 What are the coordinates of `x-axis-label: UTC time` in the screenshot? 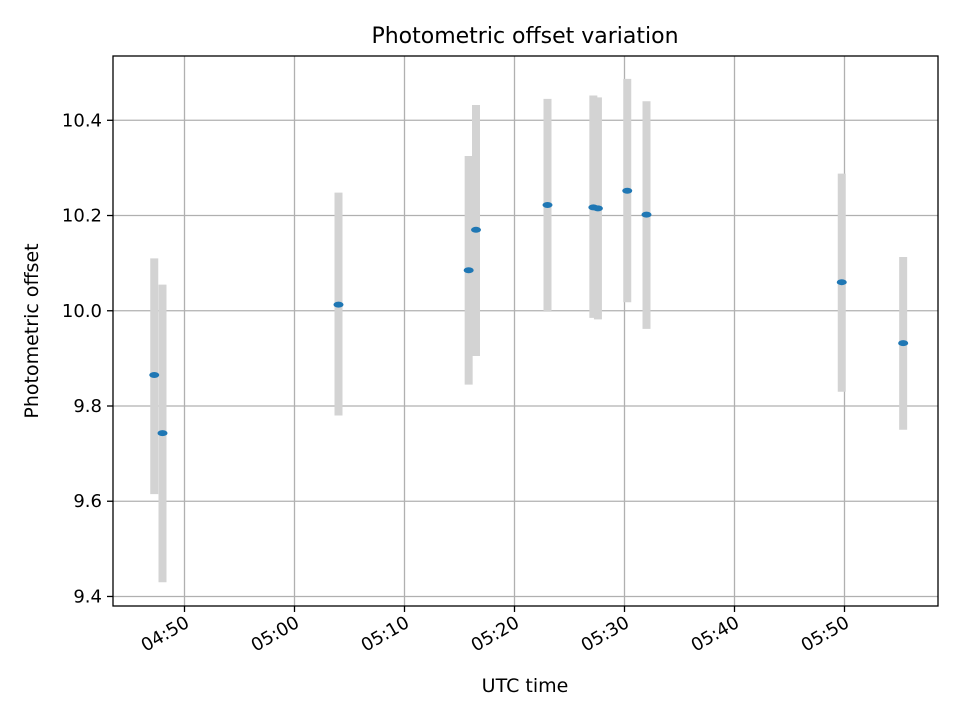 It's located at (525, 686).